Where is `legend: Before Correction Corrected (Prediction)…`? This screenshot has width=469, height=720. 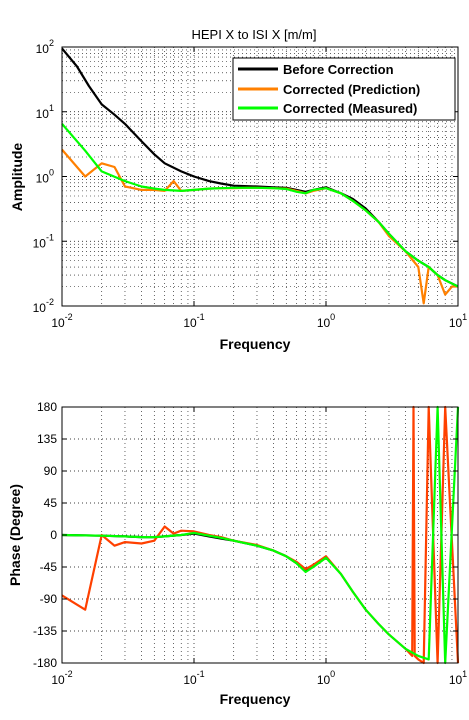 legend: Before Correction Corrected (Prediction)… is located at coordinates (344, 89).